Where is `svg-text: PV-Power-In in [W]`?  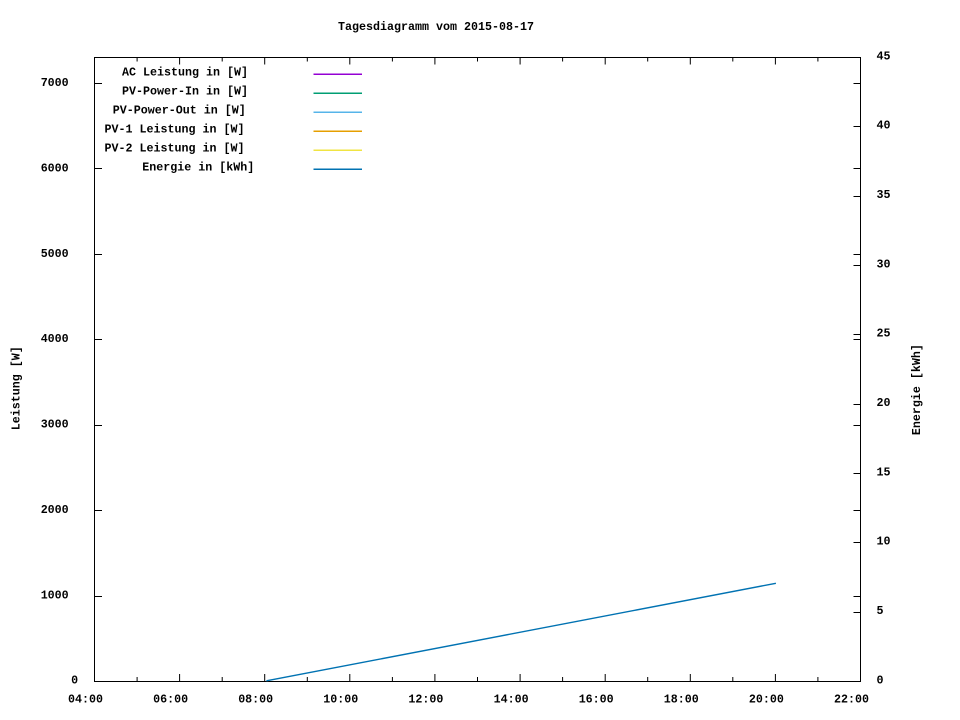 svg-text: PV-Power-In in [W] is located at coordinates (185, 92).